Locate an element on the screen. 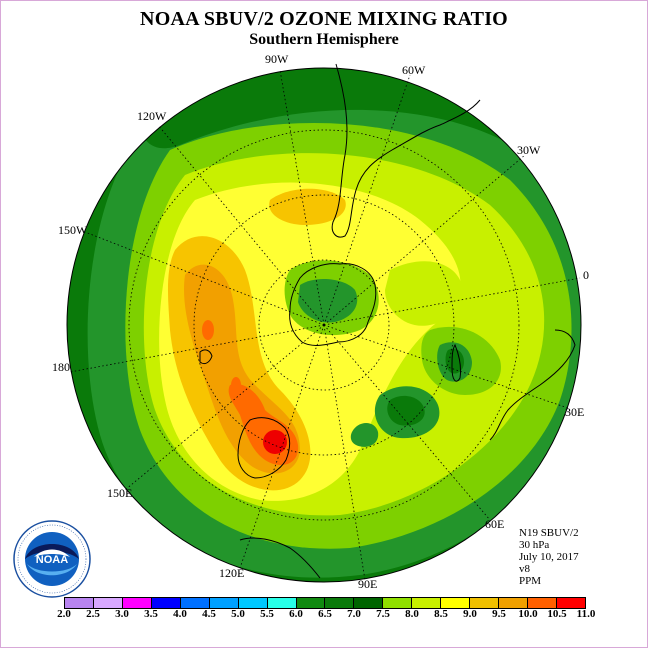 The height and width of the screenshot is (648, 648). field-level-10-0-spot2 is located at coordinates (236, 385).